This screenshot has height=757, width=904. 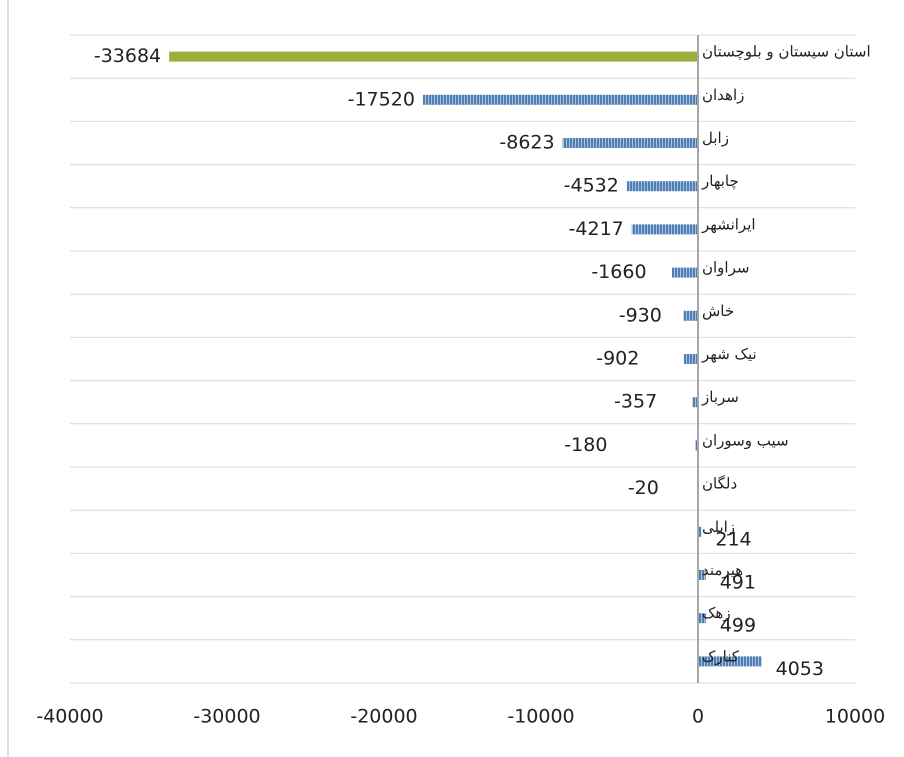 What do you see at coordinates (721, 656) in the screenshot?
I see `category-label: کنارک` at bounding box center [721, 656].